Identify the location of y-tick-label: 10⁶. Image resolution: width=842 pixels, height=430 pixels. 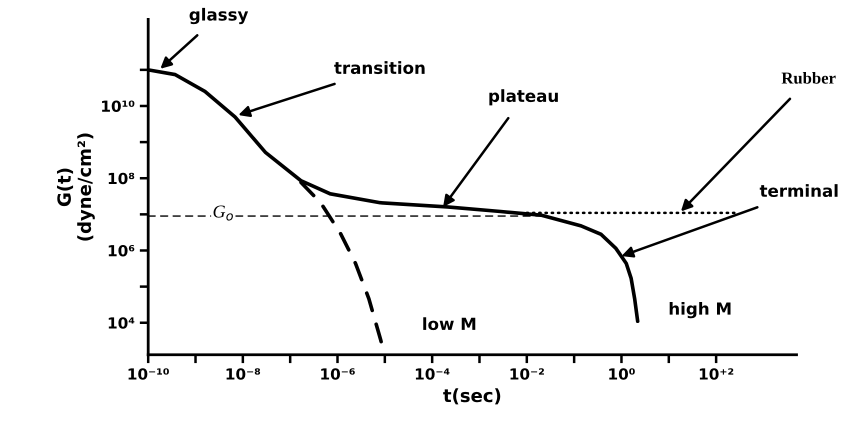
(121, 250).